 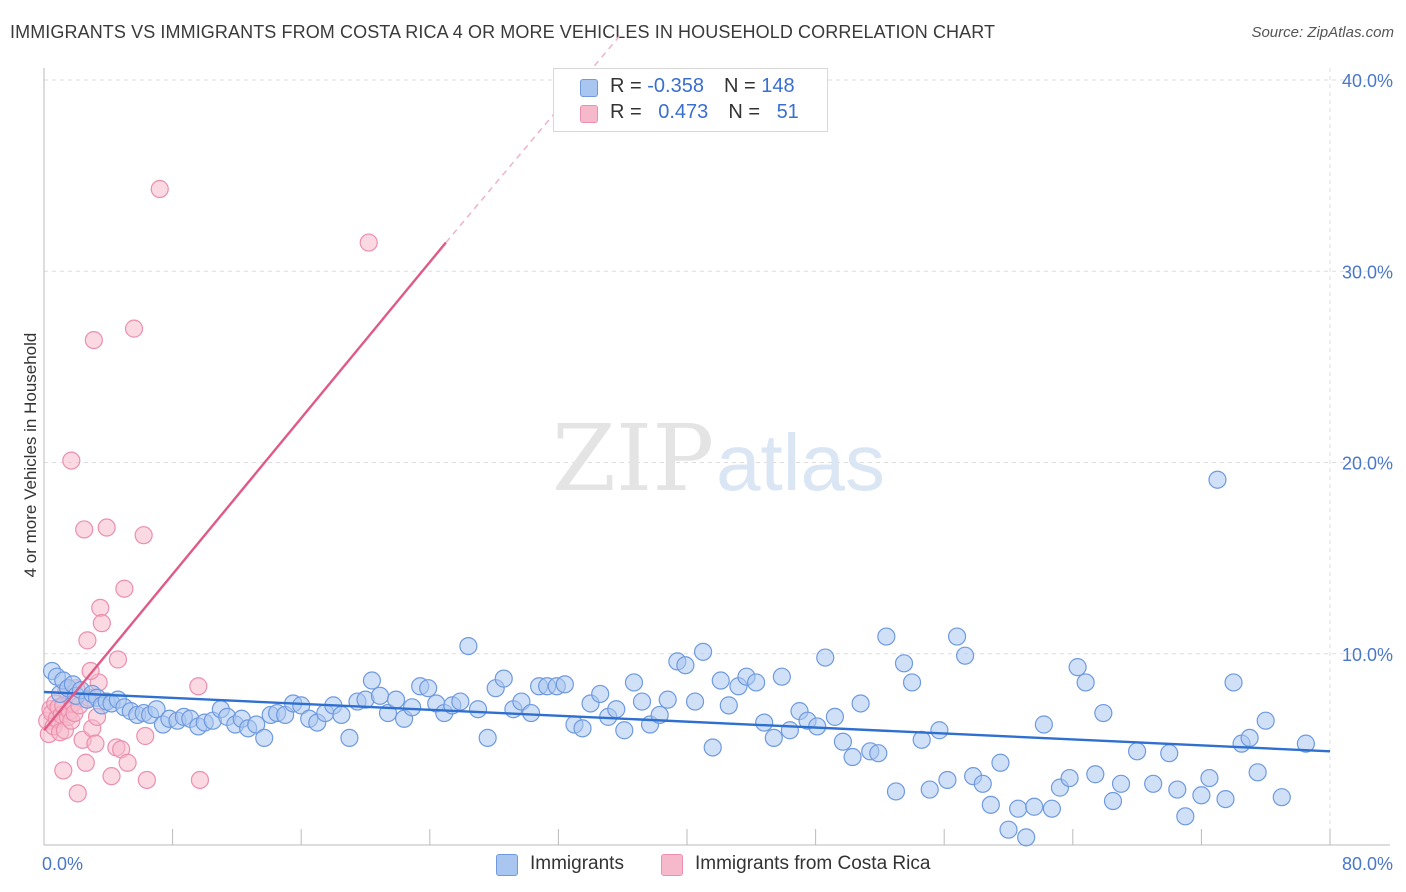 I want to click on x-tick-label: 80.0%, so click(x=1367, y=864).